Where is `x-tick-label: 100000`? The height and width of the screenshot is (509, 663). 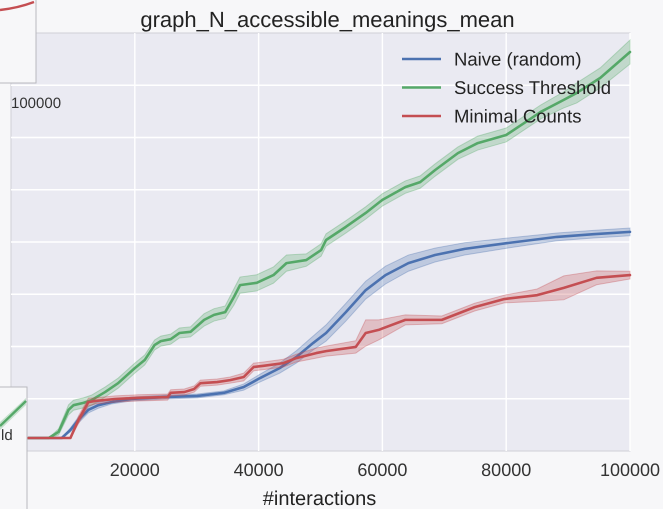 x-tick-label: 100000 is located at coordinates (630, 470).